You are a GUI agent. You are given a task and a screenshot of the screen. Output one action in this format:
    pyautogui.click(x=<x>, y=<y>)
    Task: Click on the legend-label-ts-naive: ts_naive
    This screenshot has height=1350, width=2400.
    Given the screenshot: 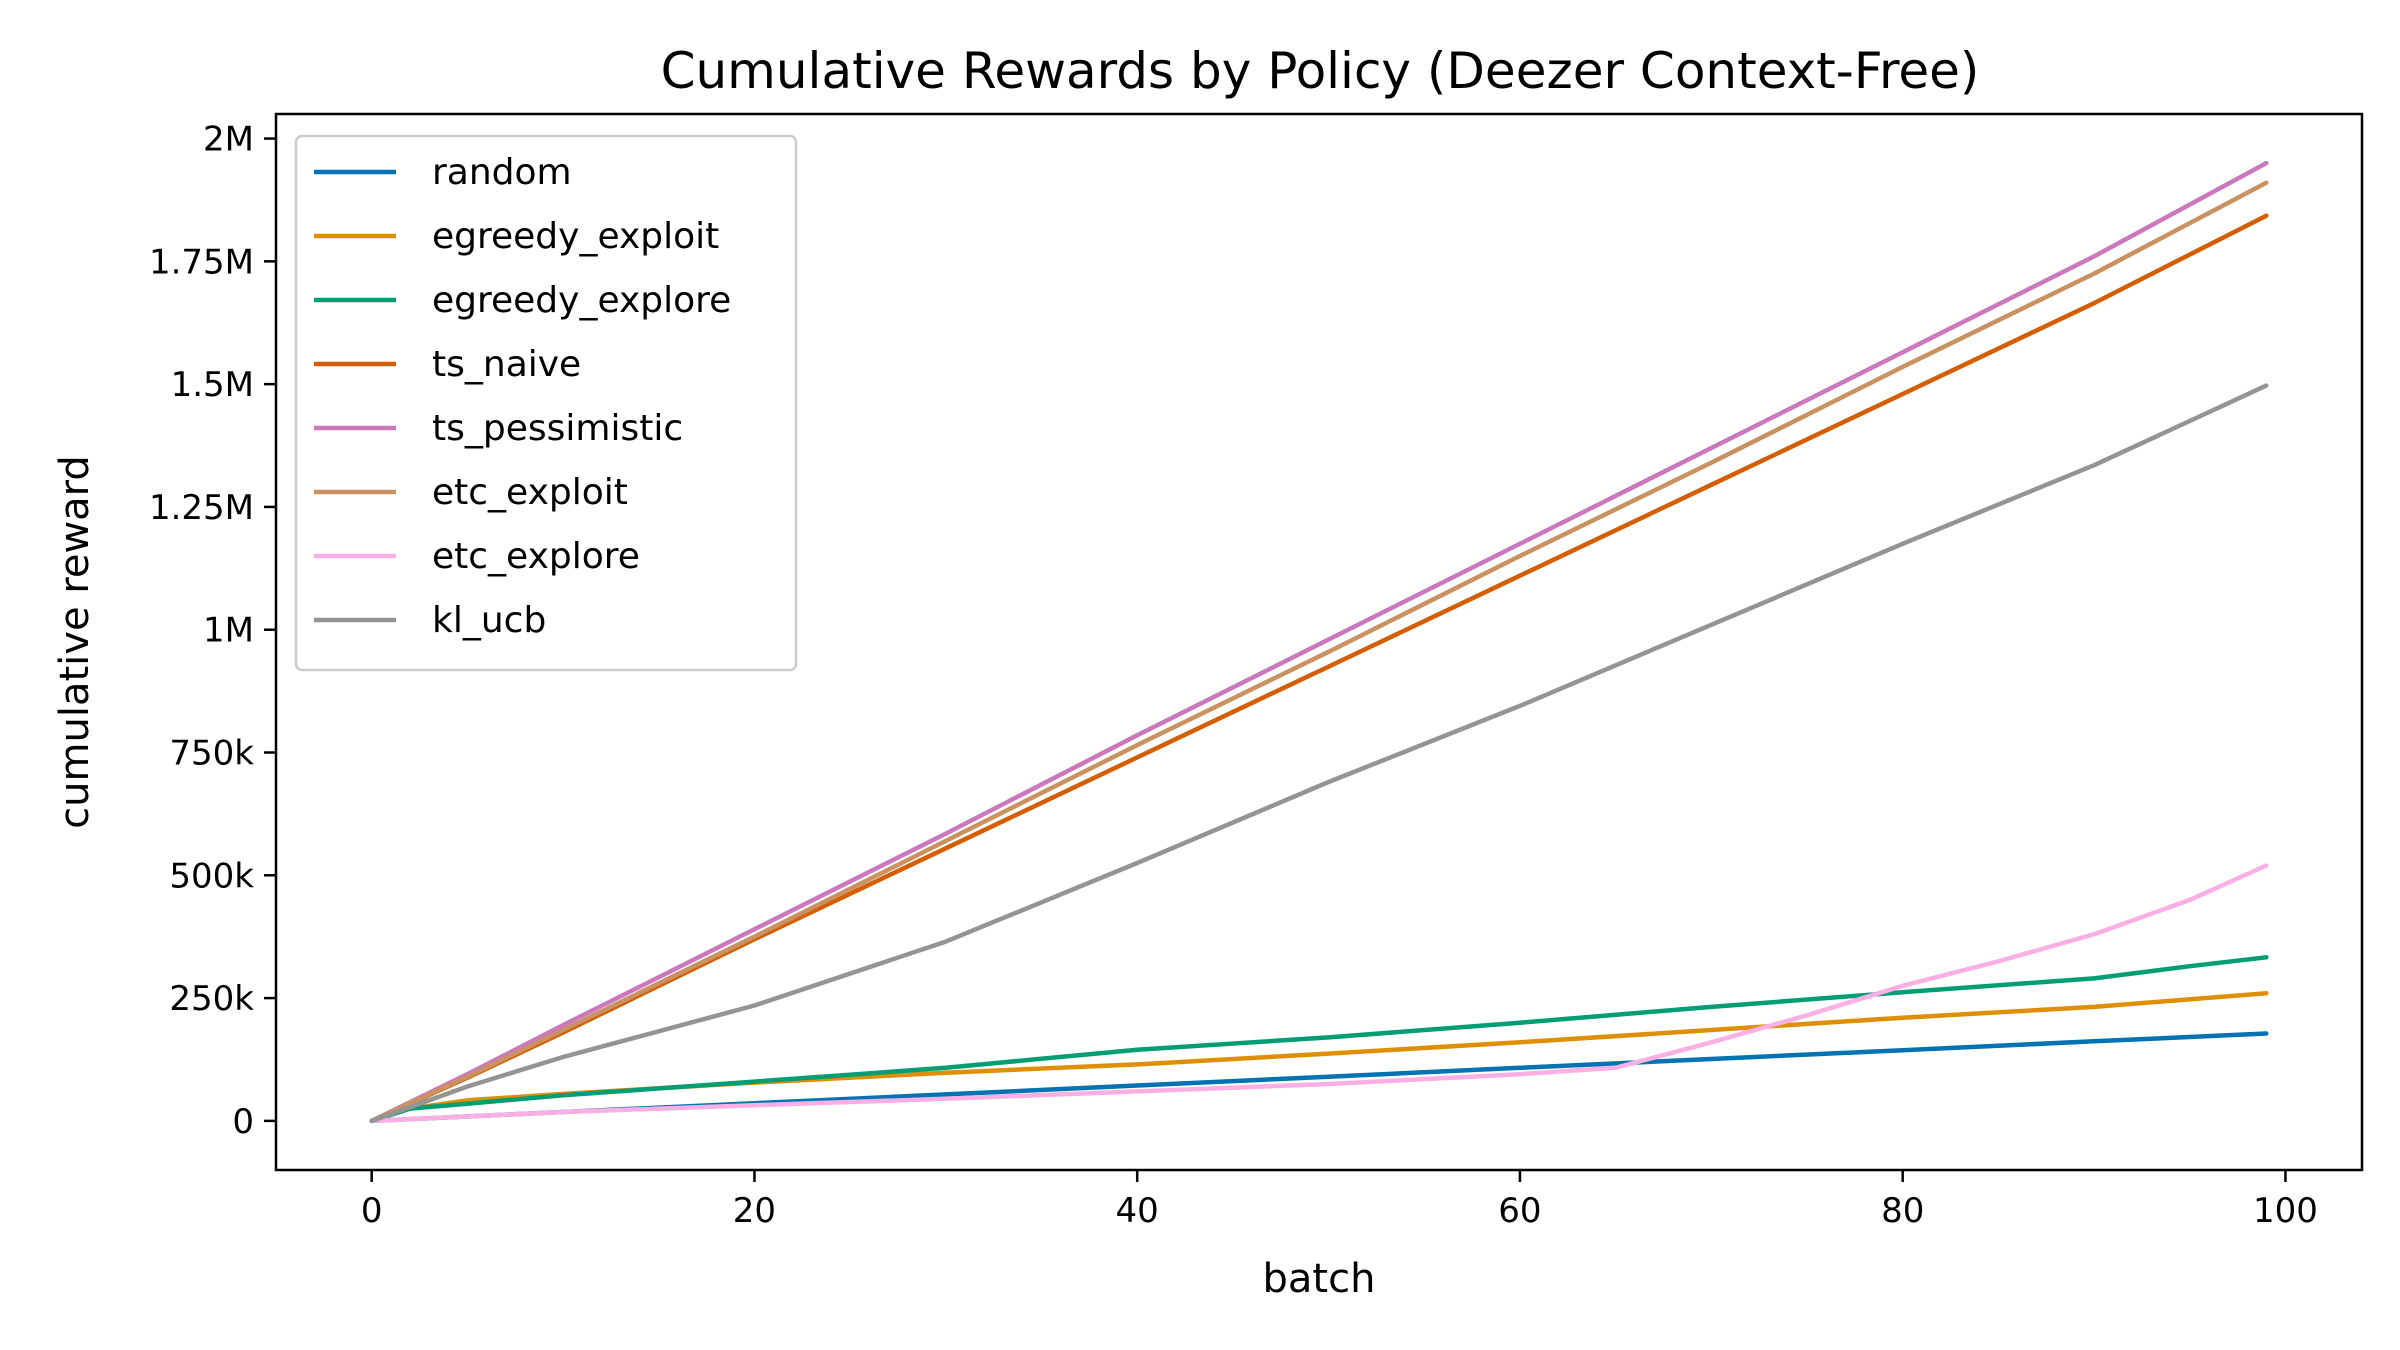 What is the action you would take?
    pyautogui.click(x=506, y=364)
    